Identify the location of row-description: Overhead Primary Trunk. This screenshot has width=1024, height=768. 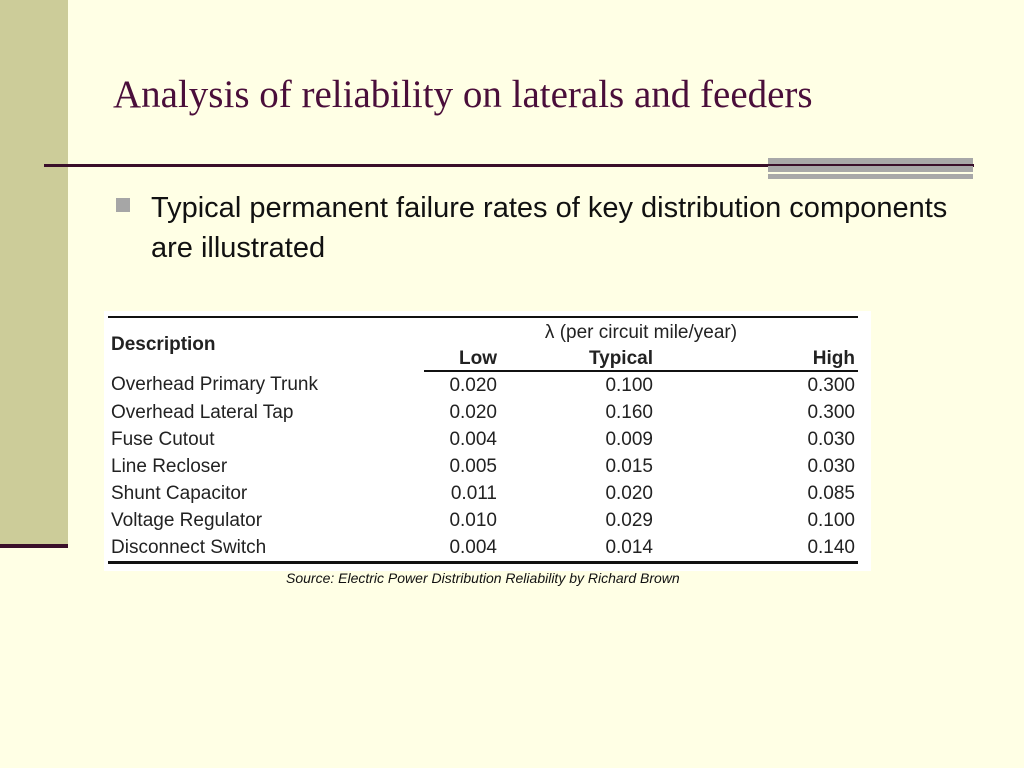
(214, 384).